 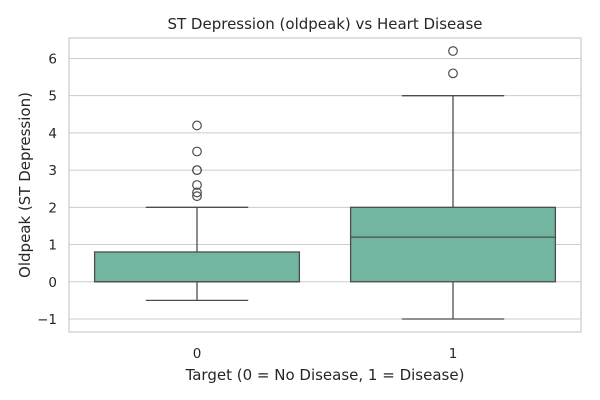 I want to click on x-tick-label: 0, so click(x=197, y=354).